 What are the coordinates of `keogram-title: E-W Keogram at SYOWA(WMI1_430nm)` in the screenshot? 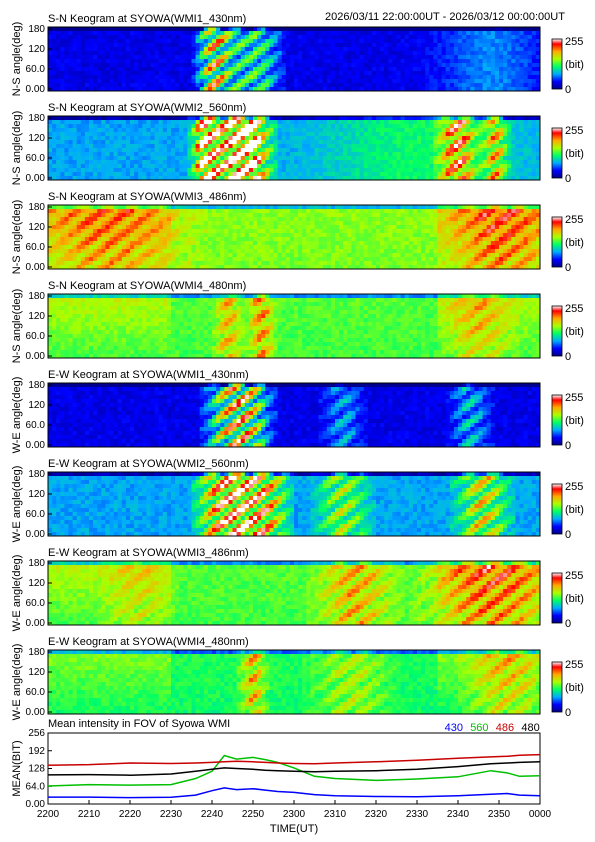 It's located at (148, 375).